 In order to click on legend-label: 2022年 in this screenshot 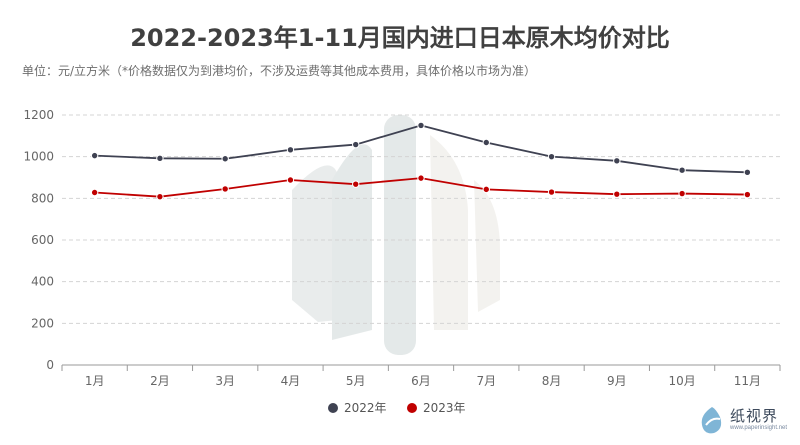, I will do `click(365, 408)`.